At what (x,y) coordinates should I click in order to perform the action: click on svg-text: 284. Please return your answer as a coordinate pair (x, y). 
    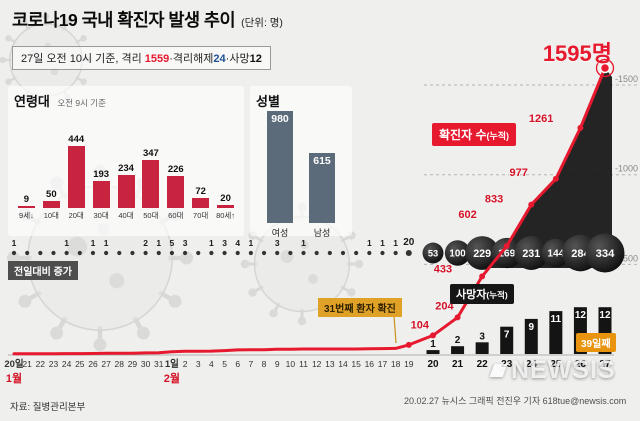
    Looking at the image, I should click on (580, 254).